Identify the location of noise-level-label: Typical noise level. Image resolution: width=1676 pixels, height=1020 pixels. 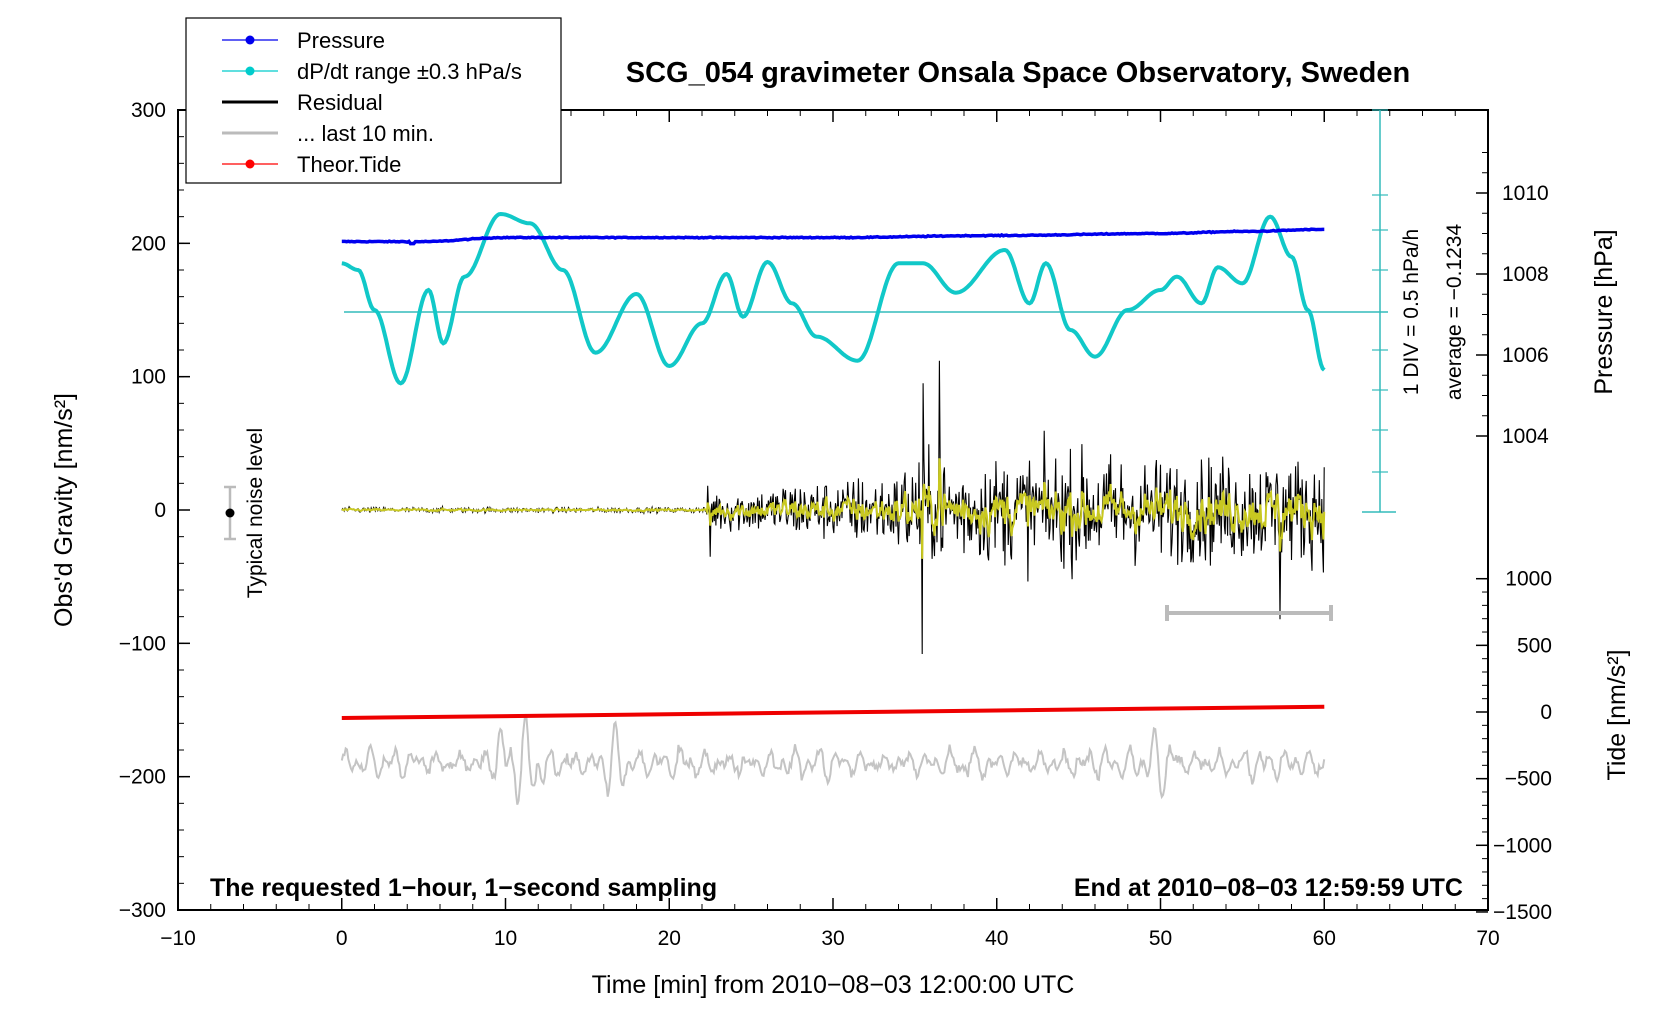
(255, 513).